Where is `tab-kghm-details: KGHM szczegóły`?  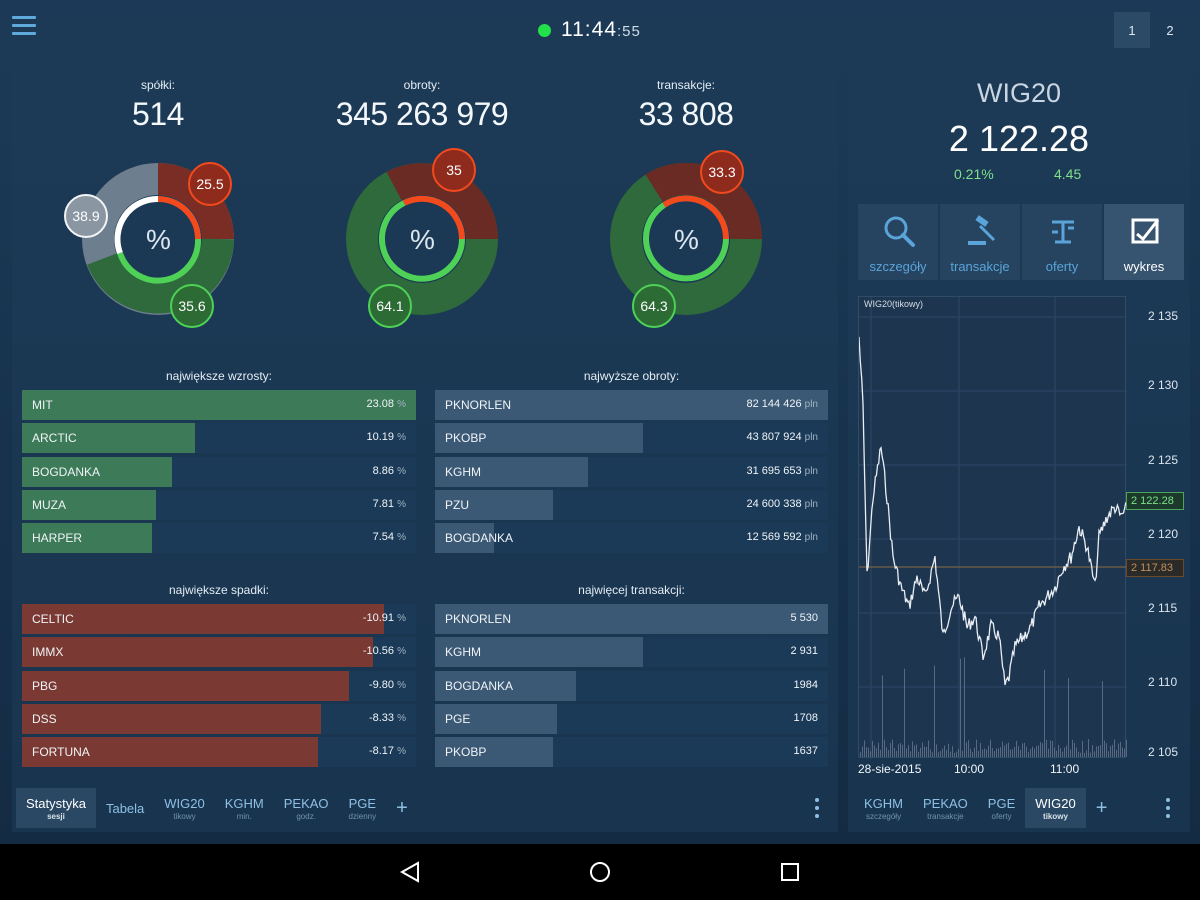 tab-kghm-details: KGHM szczegóły is located at coordinates (883, 808).